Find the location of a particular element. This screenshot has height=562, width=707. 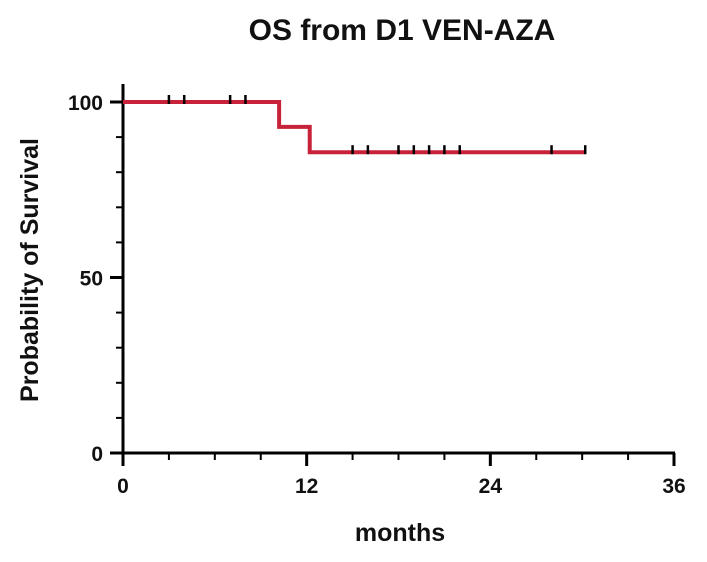

x-tick-label: 24 is located at coordinates (491, 486).